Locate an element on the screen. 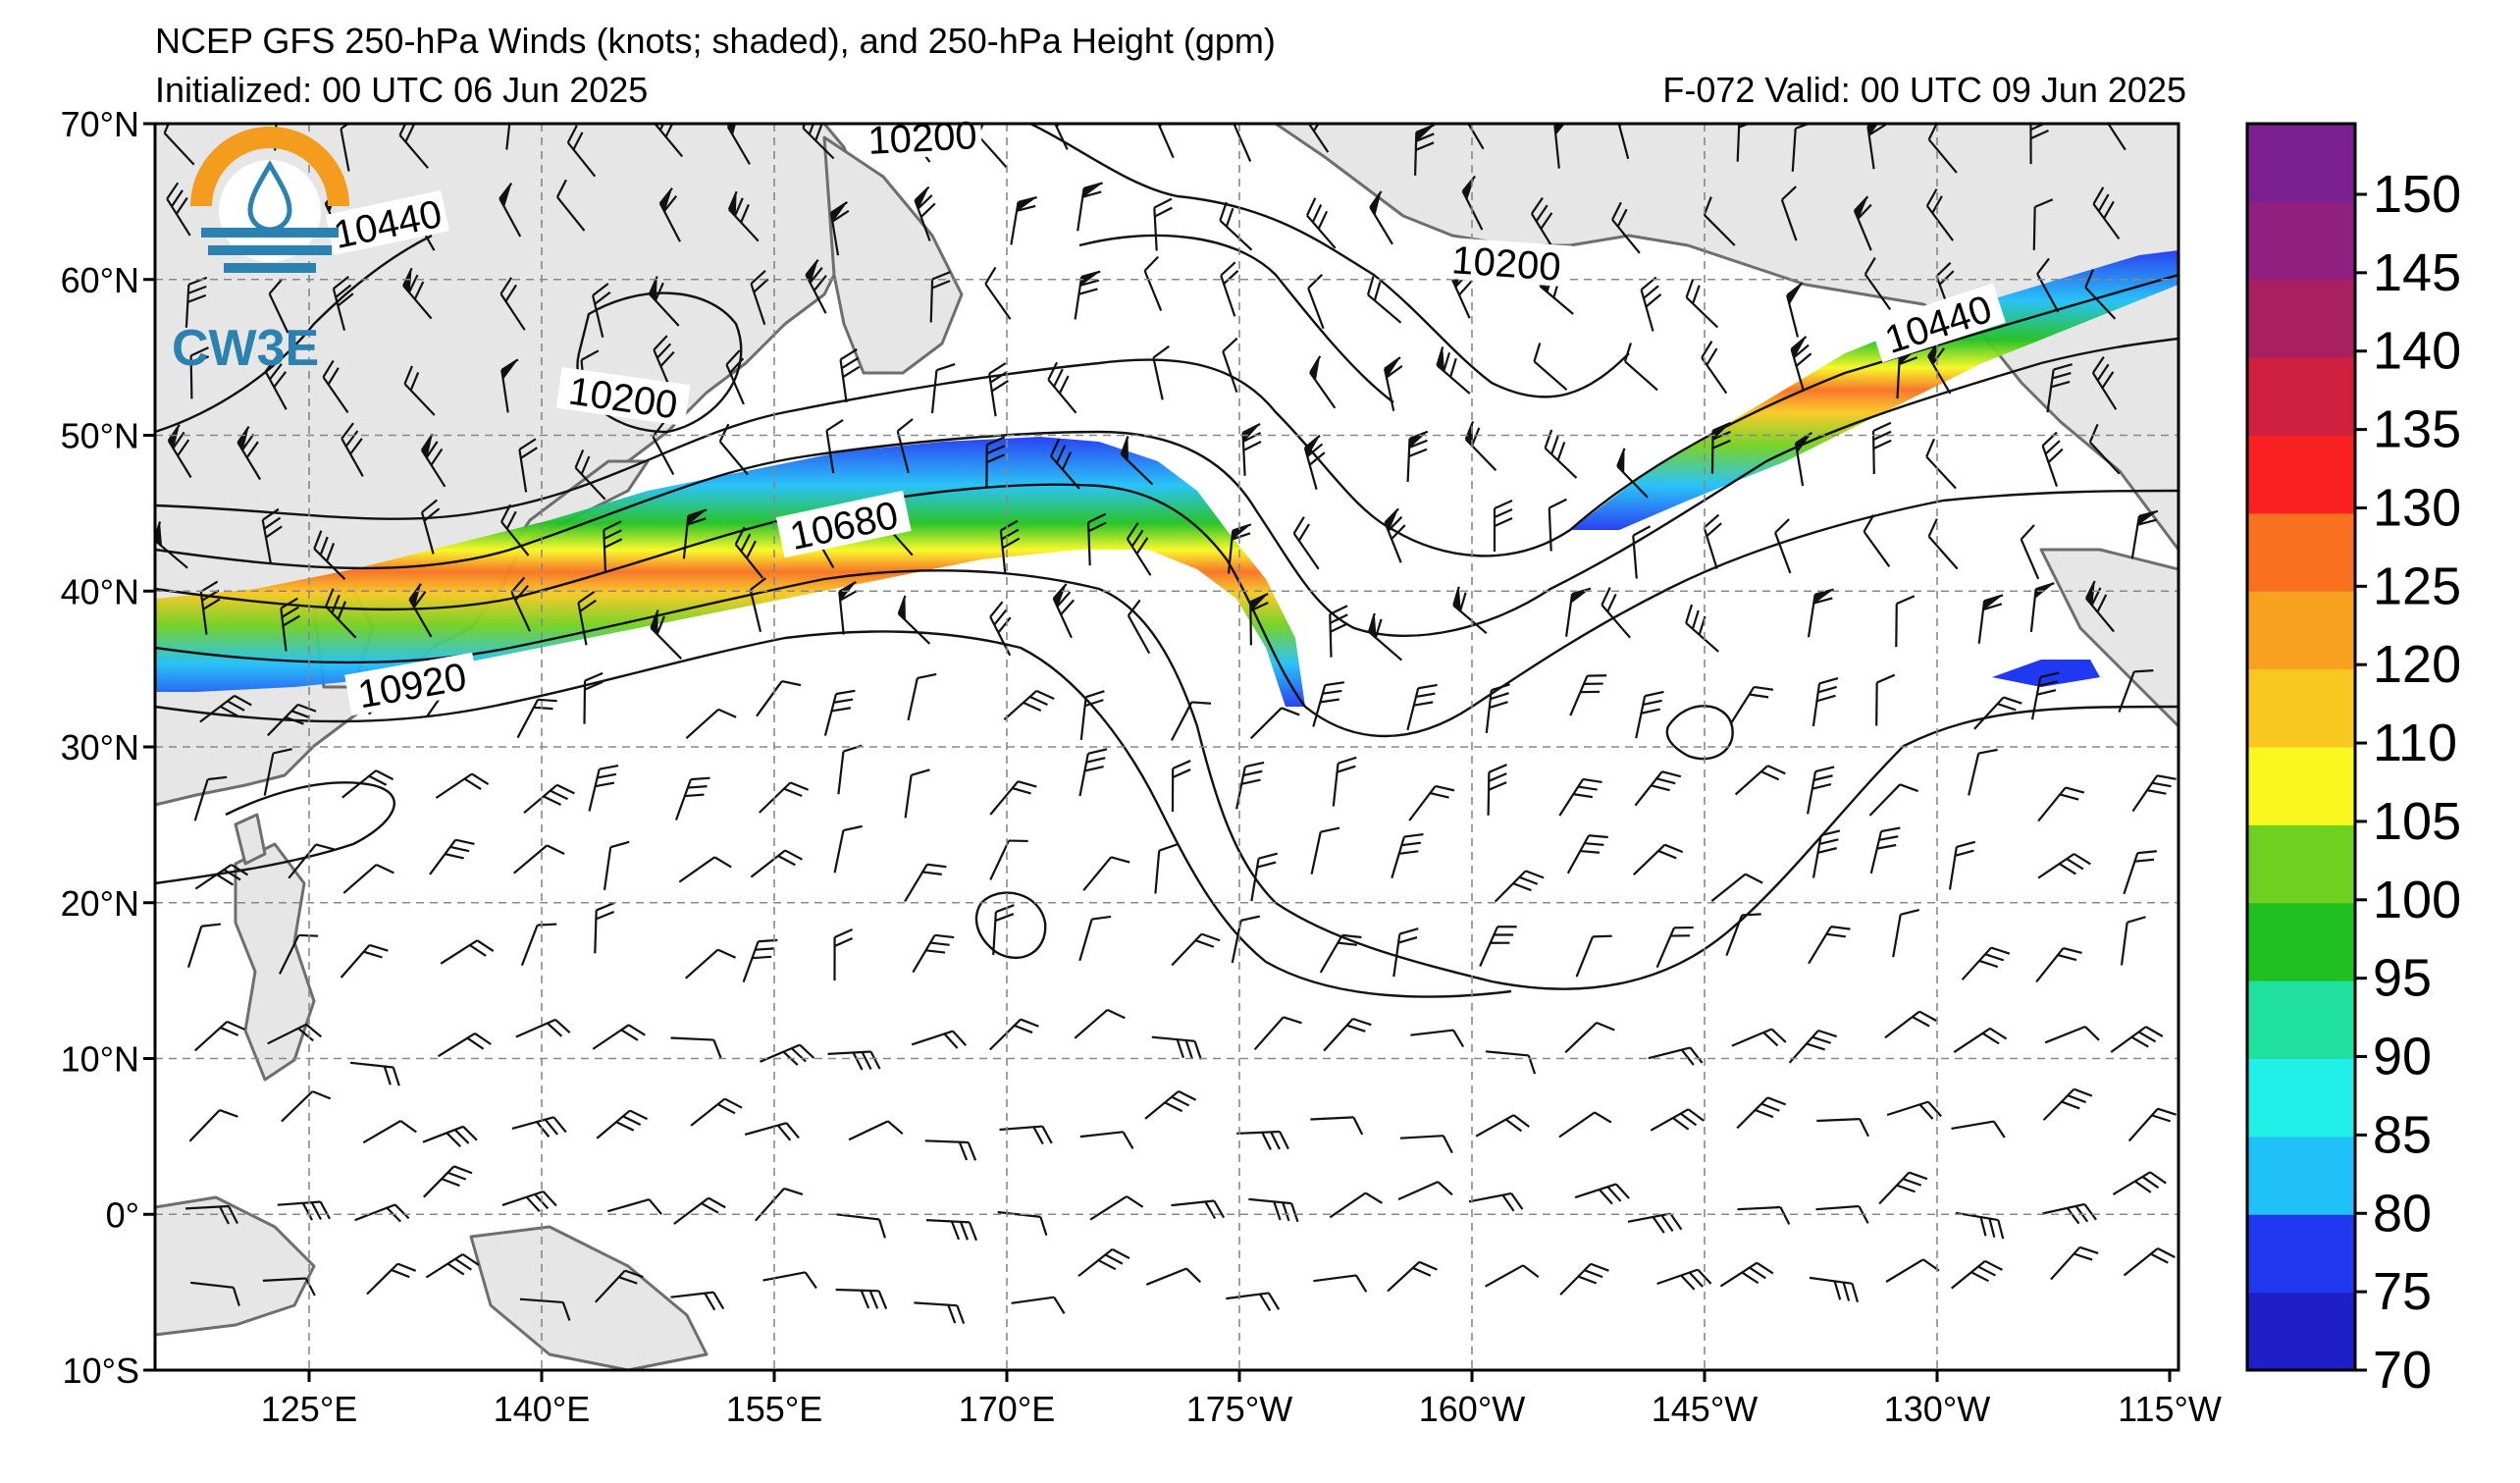 Image resolution: width=2520 pixels, height=1483 pixels. logo-arc-icon is located at coordinates (269, 167).